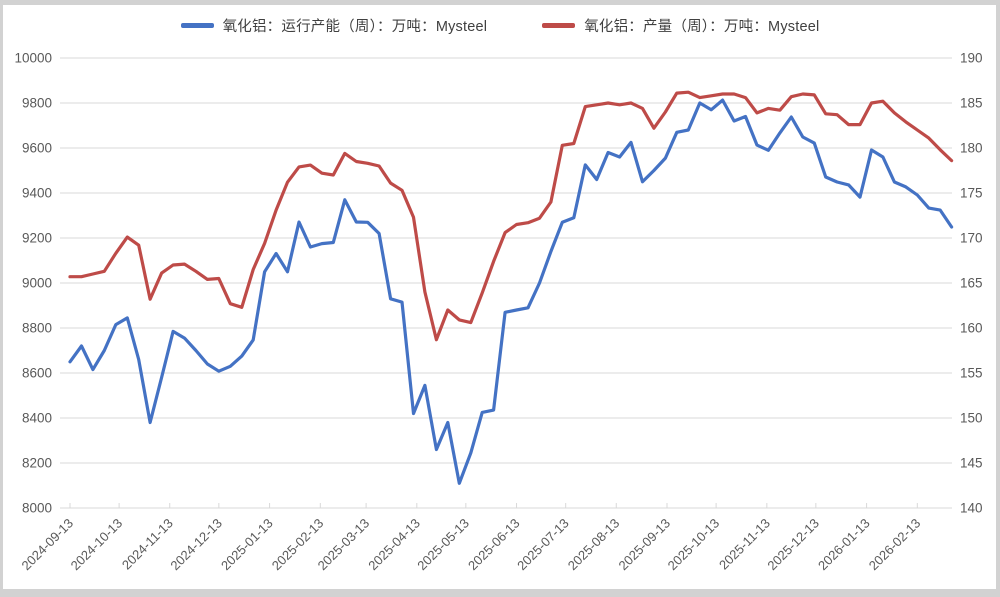 The width and height of the screenshot is (1000, 597). I want to click on svg-text: 2026-01-13, so click(844, 545).